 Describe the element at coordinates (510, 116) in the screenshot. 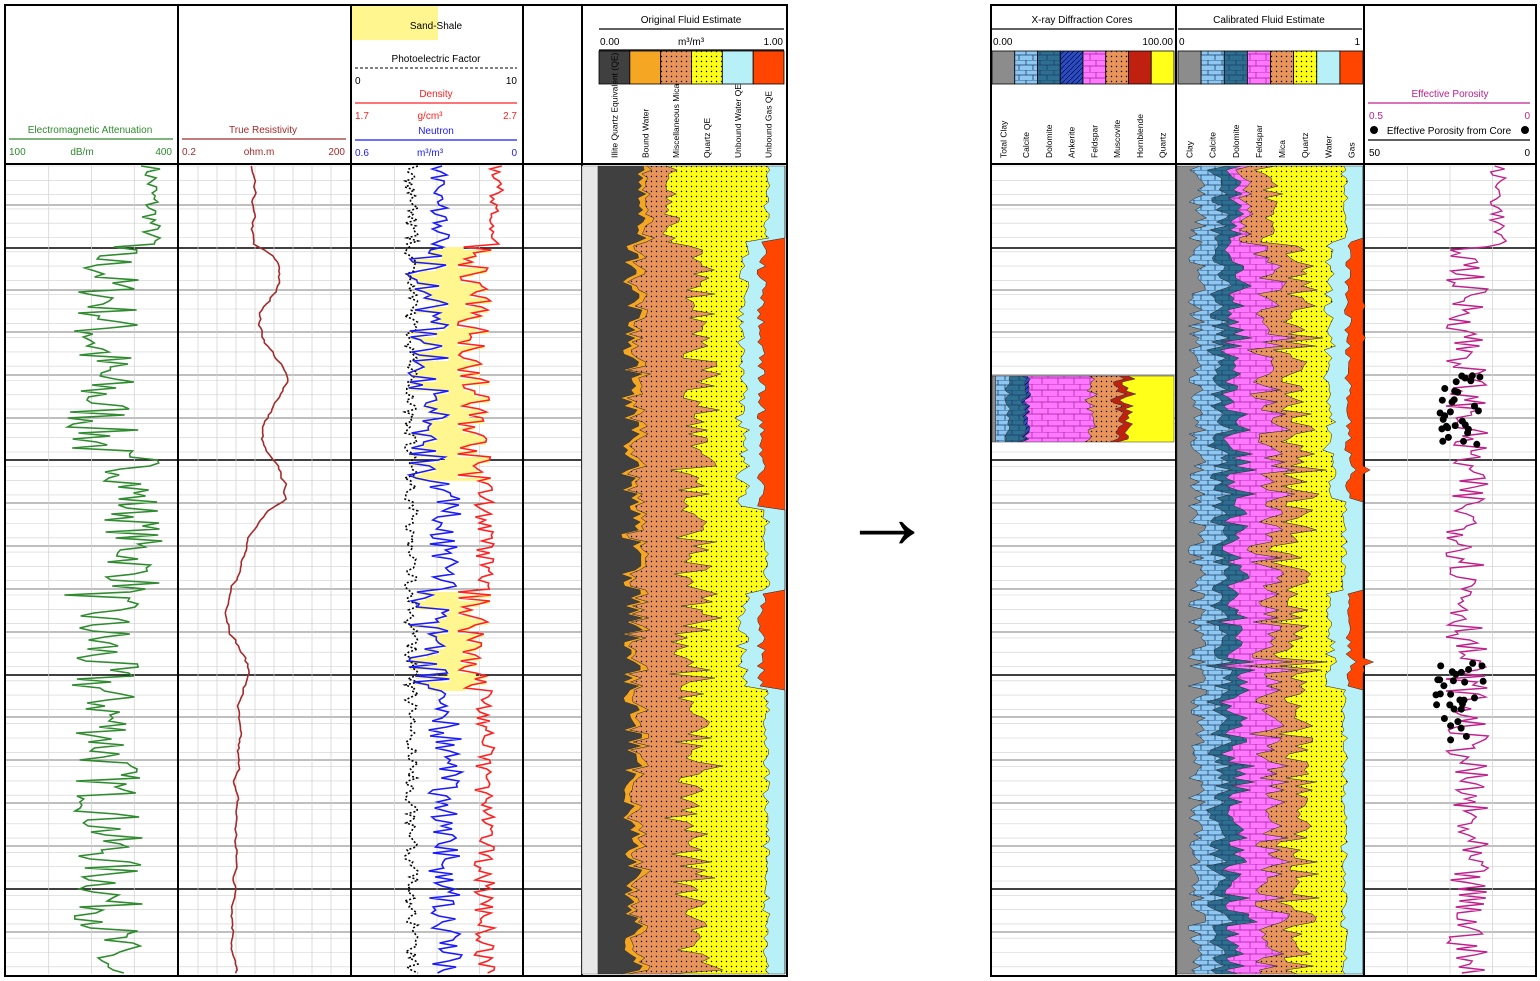

I see `density-max: 2.7` at that location.